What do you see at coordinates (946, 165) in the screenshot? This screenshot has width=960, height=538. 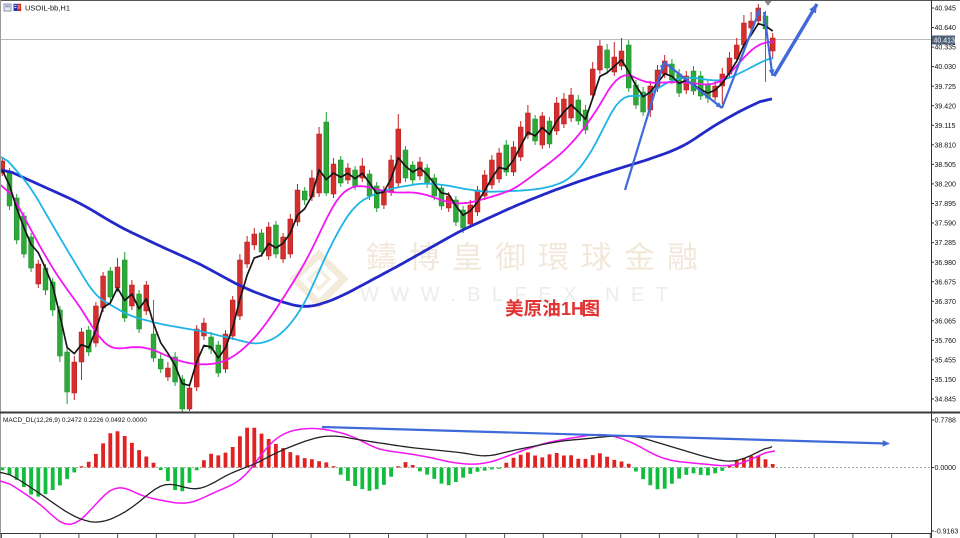 I see `svg-text: 38.505` at bounding box center [946, 165].